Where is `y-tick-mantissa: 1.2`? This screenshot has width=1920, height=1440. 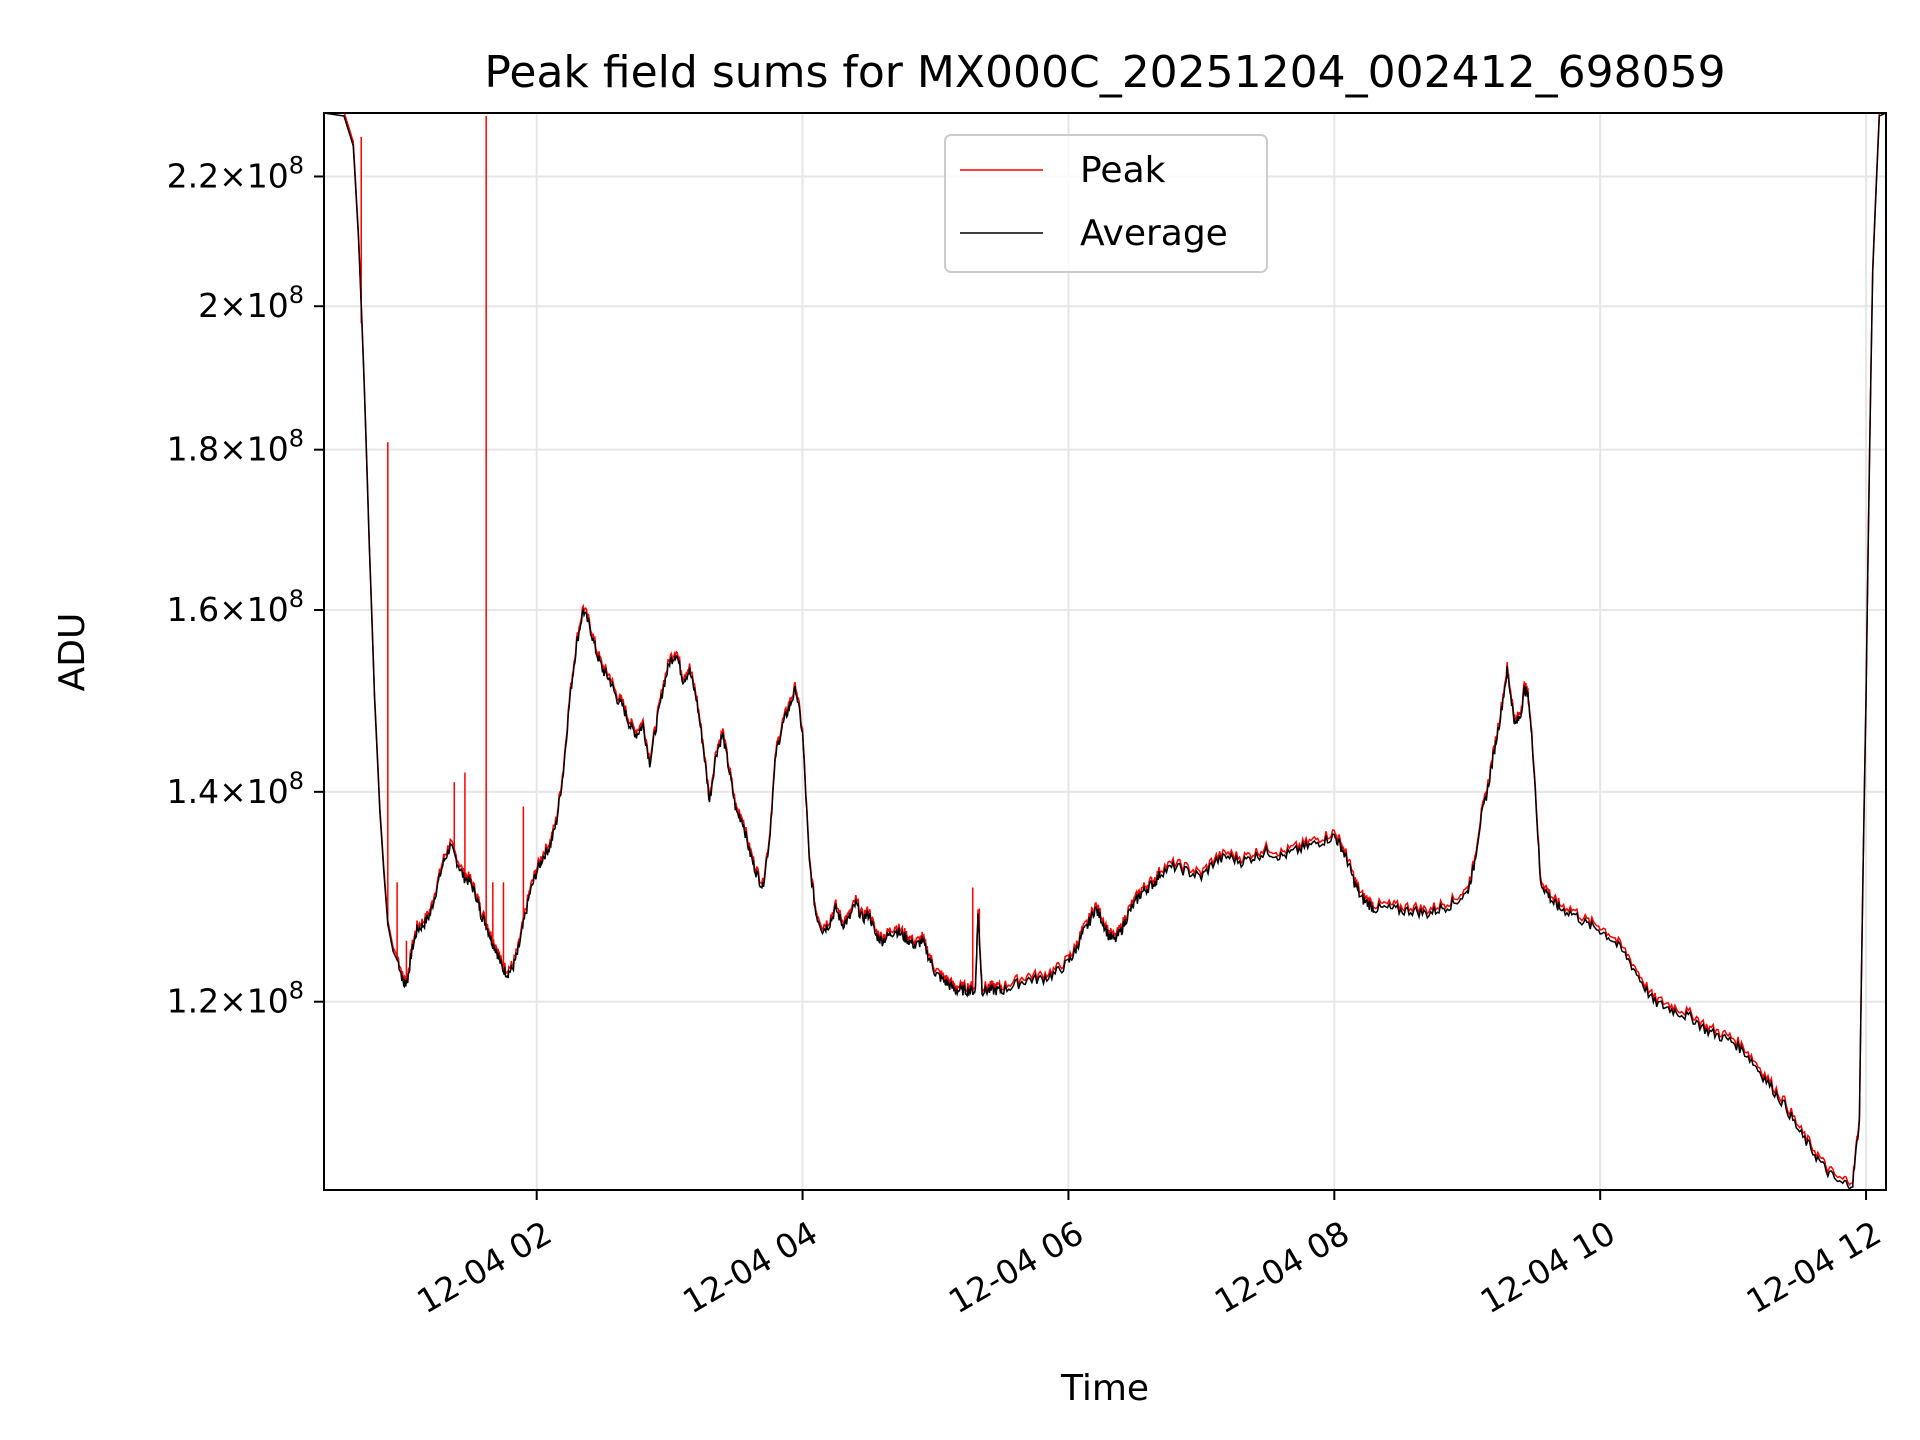 y-tick-mantissa: 1.2 is located at coordinates (193, 1001).